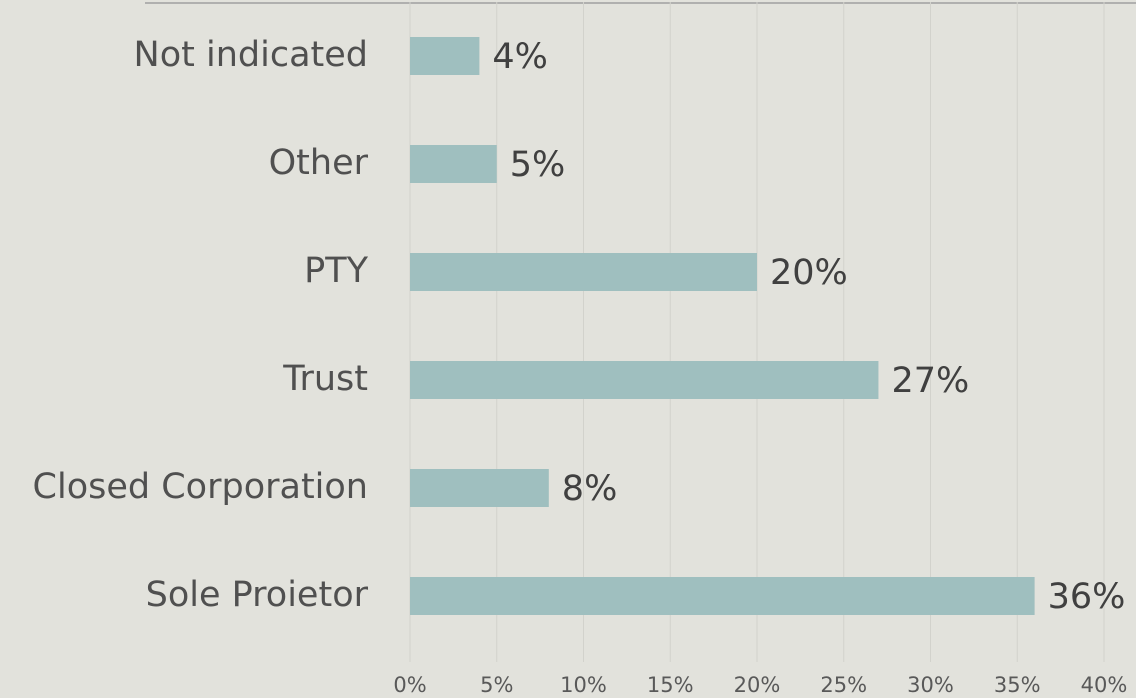  I want to click on x-tick-label: 15%, so click(670, 685).